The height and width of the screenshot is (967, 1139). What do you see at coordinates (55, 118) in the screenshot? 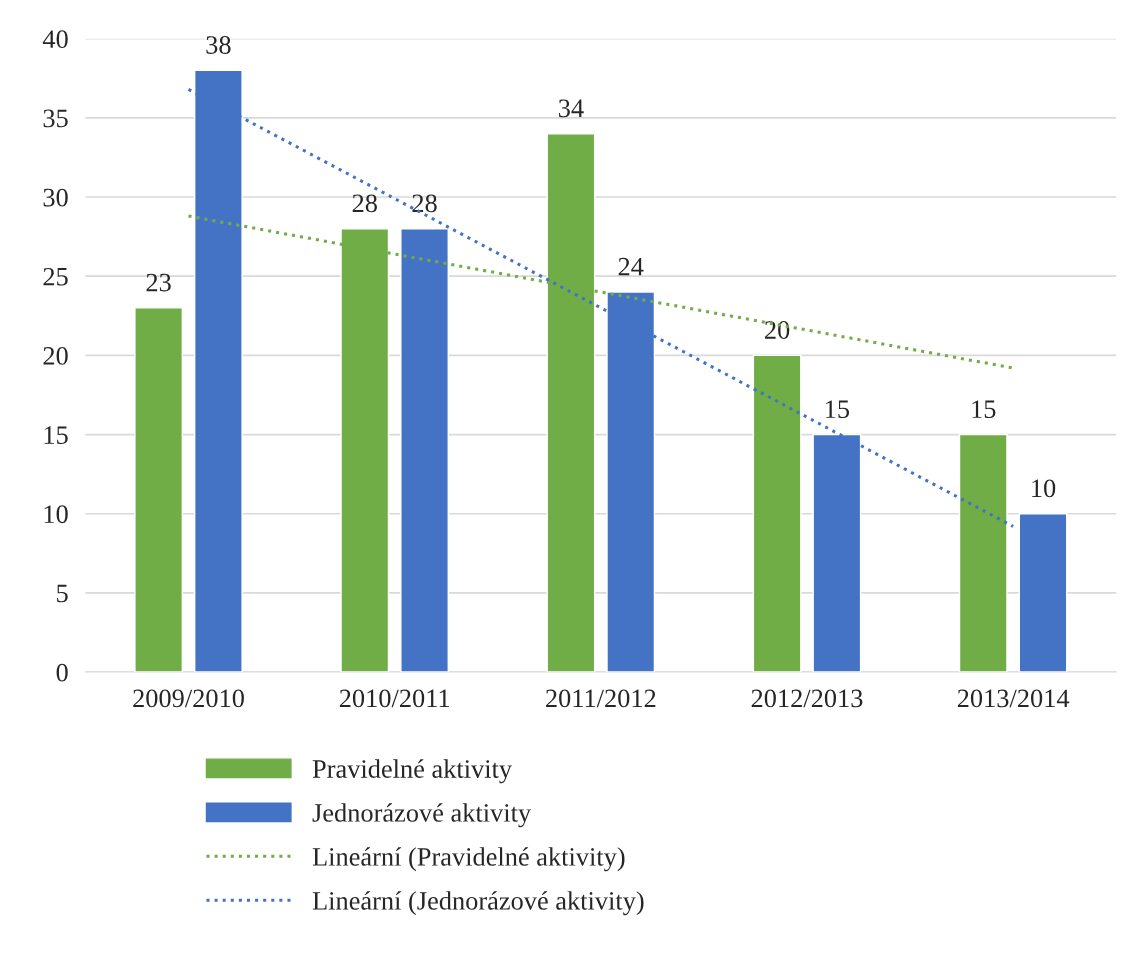
I see `y-tick-label: 35` at bounding box center [55, 118].